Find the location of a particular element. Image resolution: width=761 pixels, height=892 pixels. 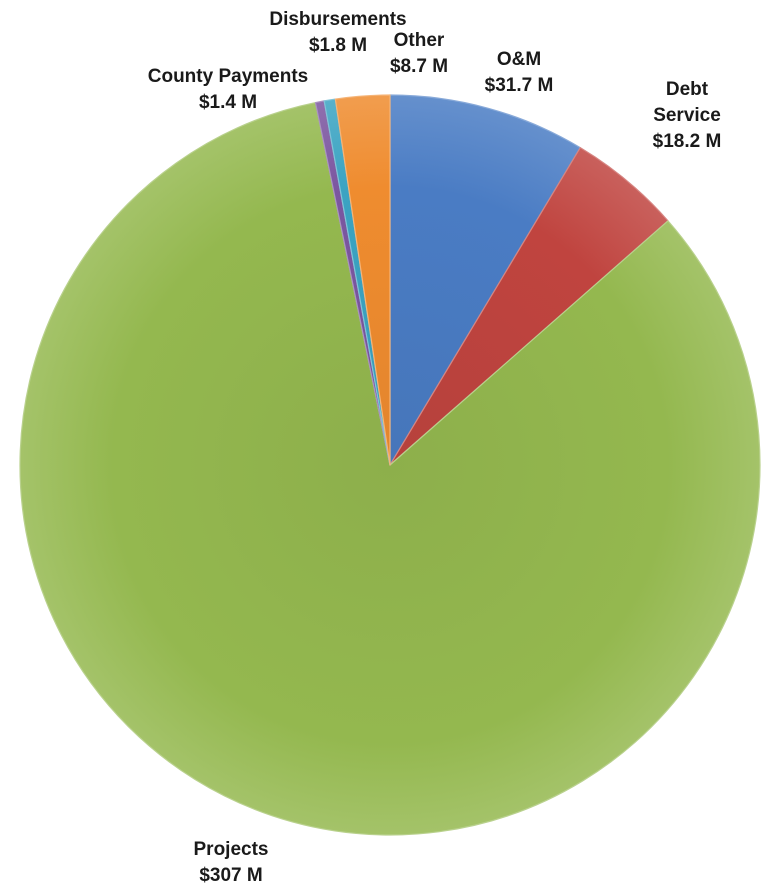

slice-label-line: Other is located at coordinates (419, 40).